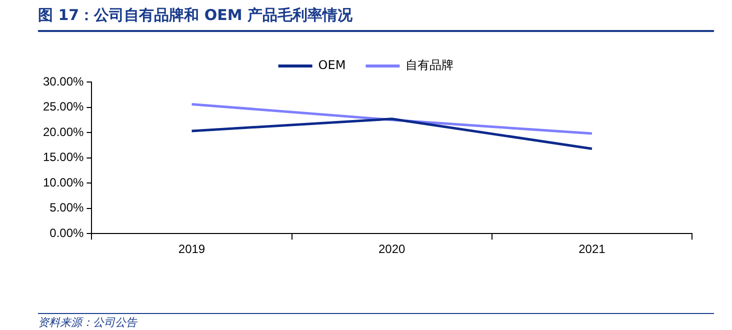  I want to click on y-tick-label: 10.00%, so click(63, 182).